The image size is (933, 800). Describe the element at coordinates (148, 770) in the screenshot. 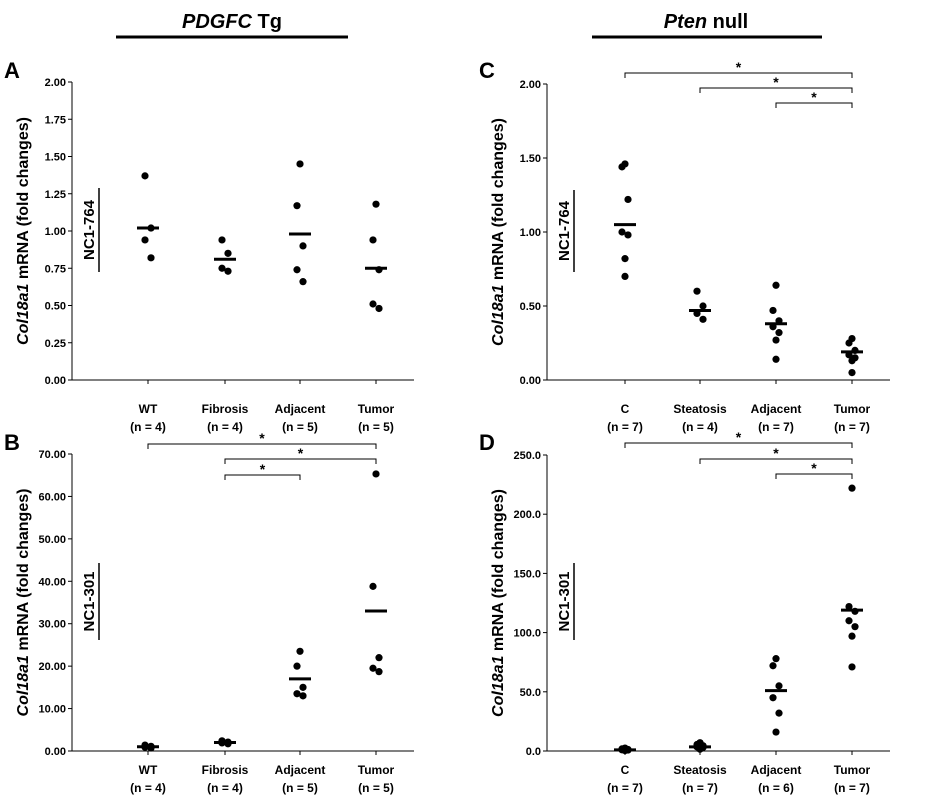

I see `category-label: WT` at that location.